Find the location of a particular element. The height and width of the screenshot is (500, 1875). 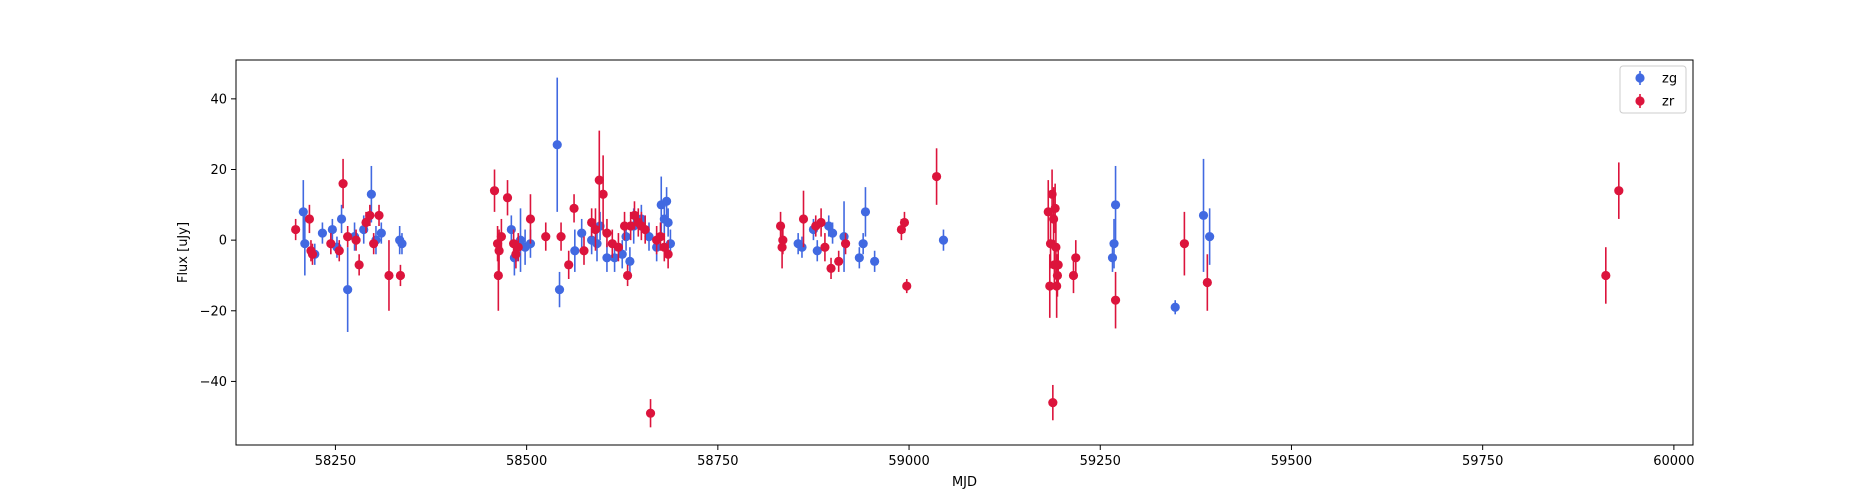

x-tick-label: 59000 is located at coordinates (908, 461).